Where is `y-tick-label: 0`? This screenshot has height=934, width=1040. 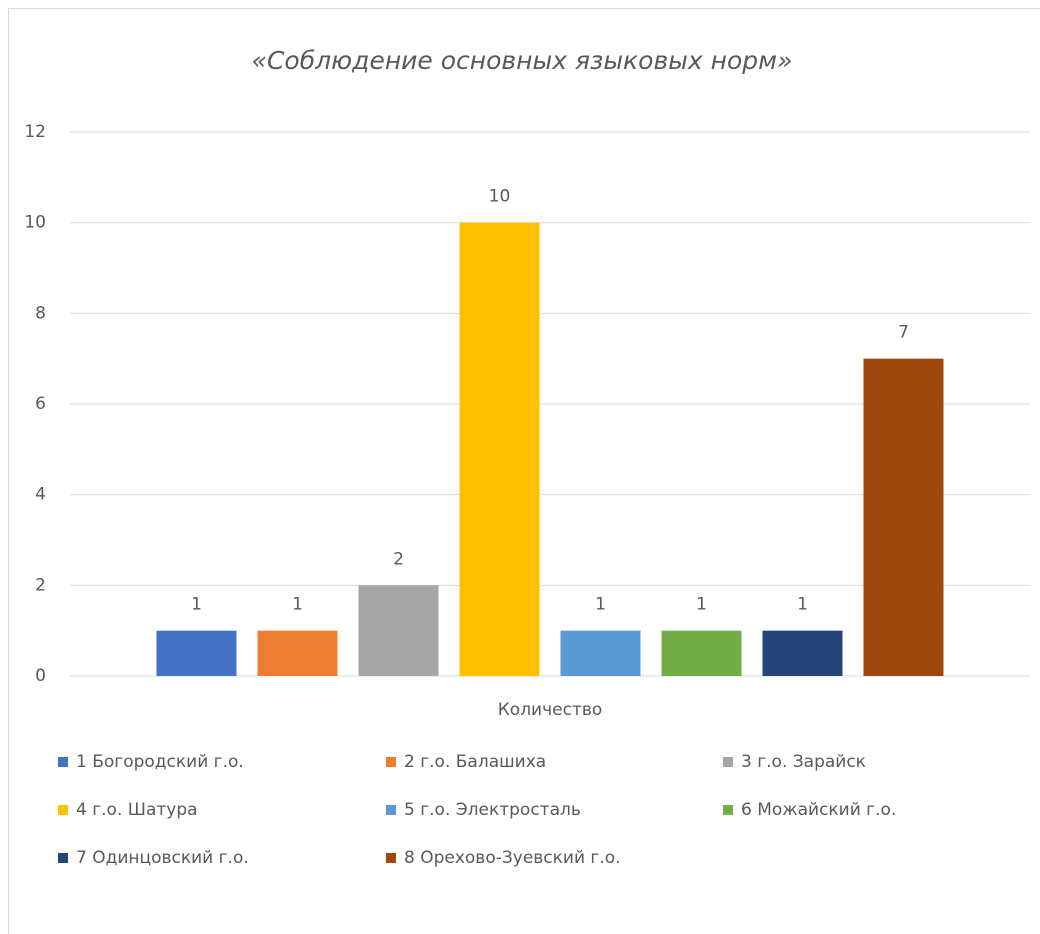
y-tick-label: 0 is located at coordinates (40, 676).